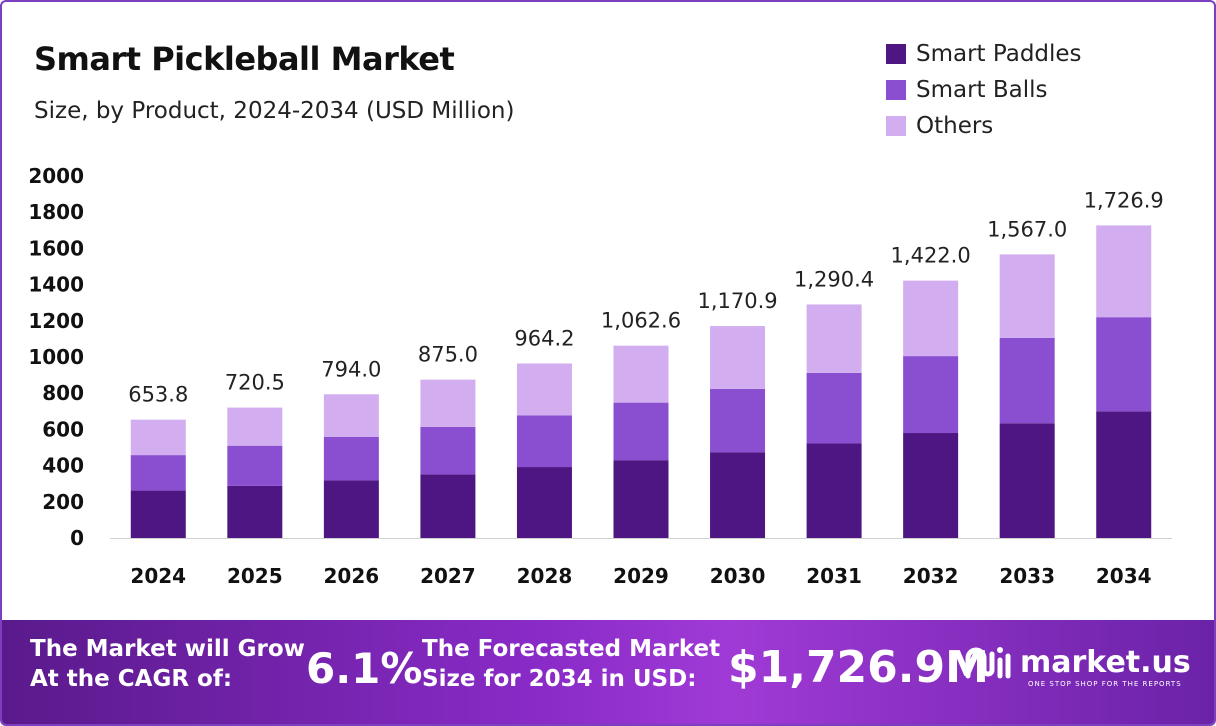  Describe the element at coordinates (641, 576) in the screenshot. I see `x-tick-label: 2029` at that location.